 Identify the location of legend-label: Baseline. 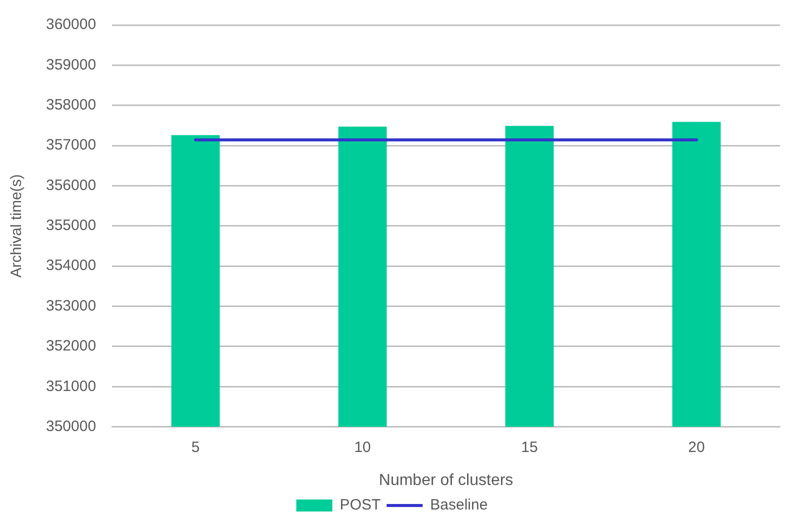
(459, 505).